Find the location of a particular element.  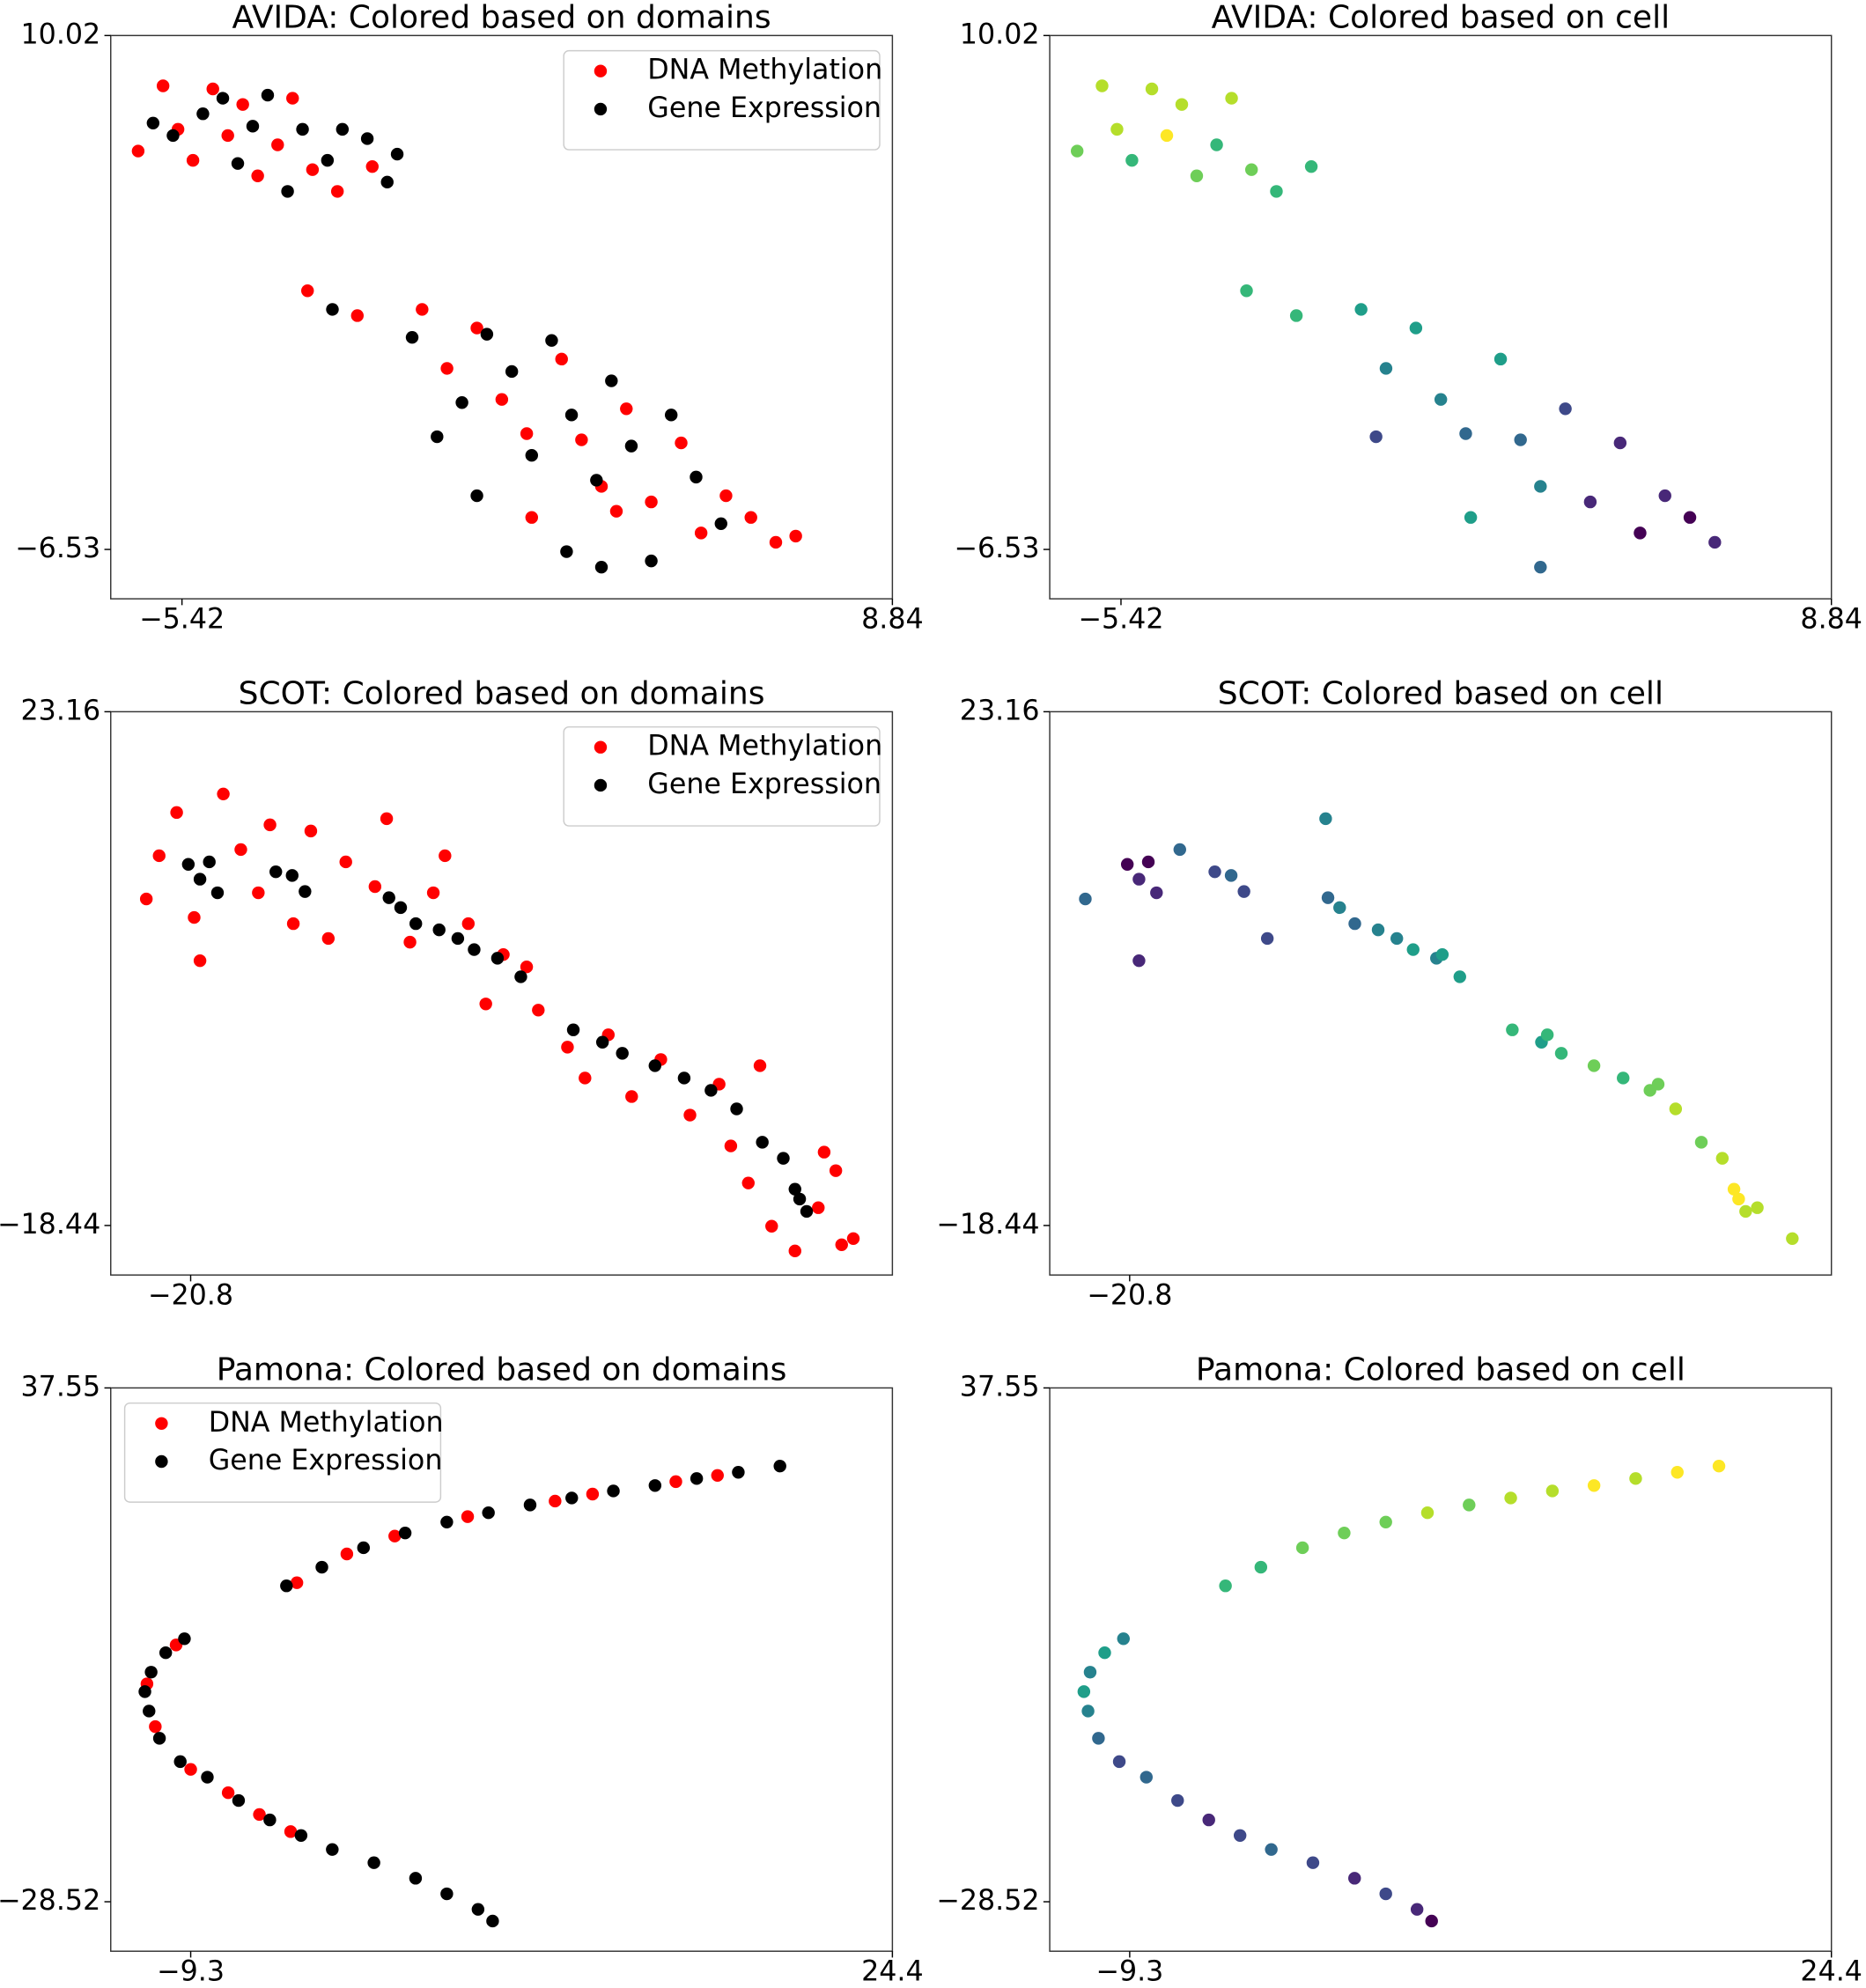

legend-label: Gene Expression is located at coordinates (326, 1460).